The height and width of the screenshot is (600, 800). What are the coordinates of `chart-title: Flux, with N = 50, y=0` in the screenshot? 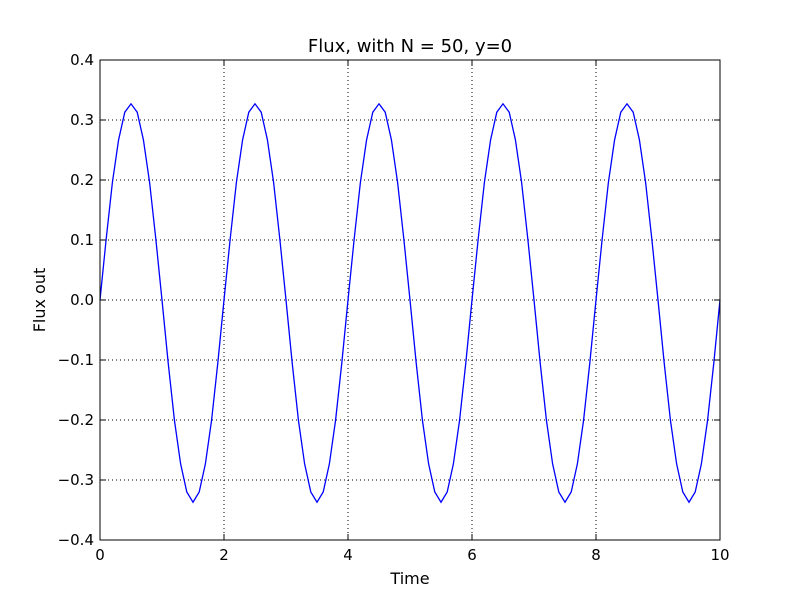 It's located at (410, 46).